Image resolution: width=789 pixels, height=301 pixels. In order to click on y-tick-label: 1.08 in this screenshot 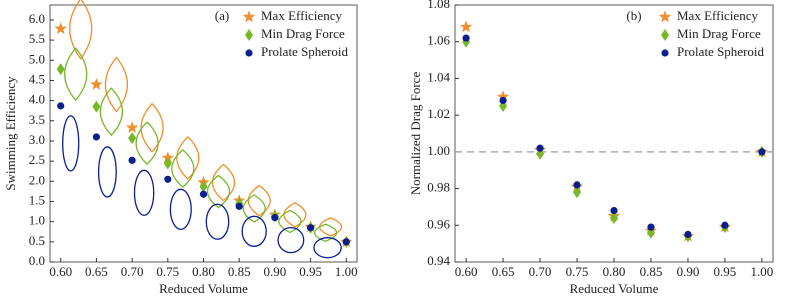, I will do `click(438, 5)`.